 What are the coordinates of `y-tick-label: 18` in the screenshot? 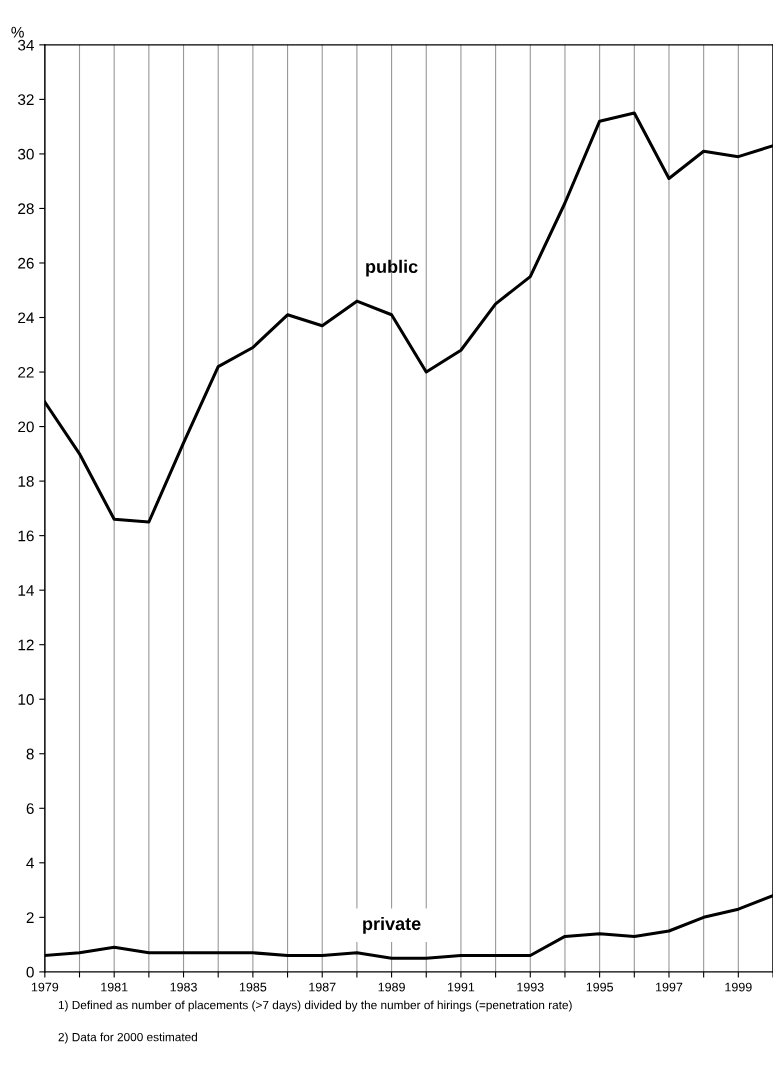 It's located at (26, 481).